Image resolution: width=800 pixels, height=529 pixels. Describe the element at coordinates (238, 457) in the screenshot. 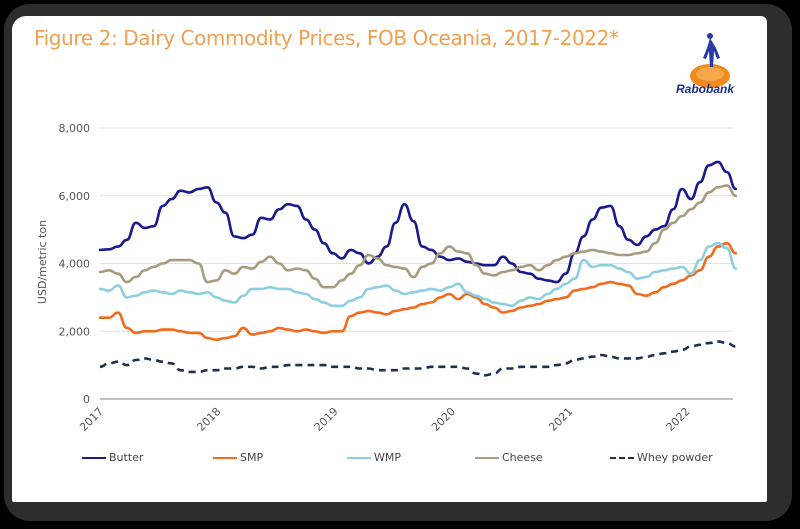

I see `legend-item: SMP` at that location.